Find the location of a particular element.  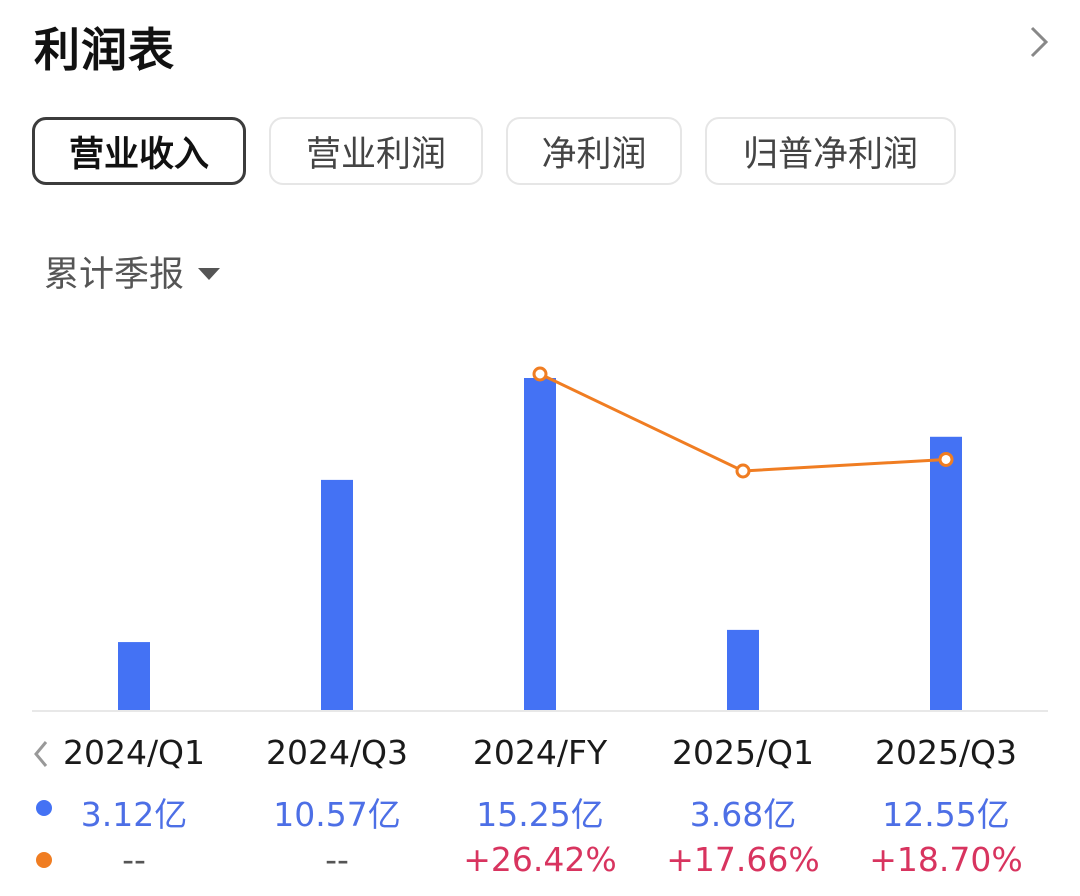

tab-revenue: 营业收入 is located at coordinates (139, 151).